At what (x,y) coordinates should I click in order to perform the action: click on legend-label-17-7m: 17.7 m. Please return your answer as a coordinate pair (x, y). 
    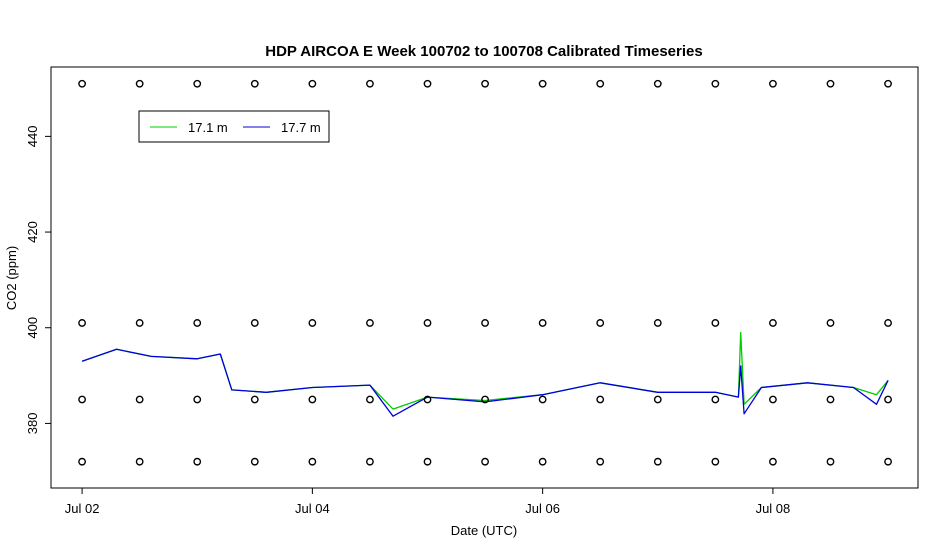
    Looking at the image, I should click on (301, 127).